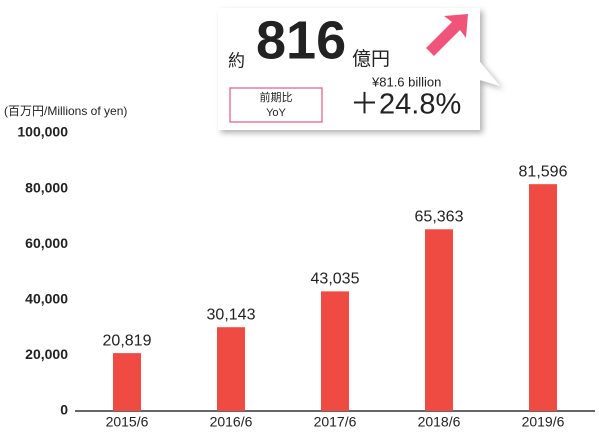  What do you see at coordinates (276, 97) in the screenshot?
I see `yoy-ja: 前期比` at bounding box center [276, 97].